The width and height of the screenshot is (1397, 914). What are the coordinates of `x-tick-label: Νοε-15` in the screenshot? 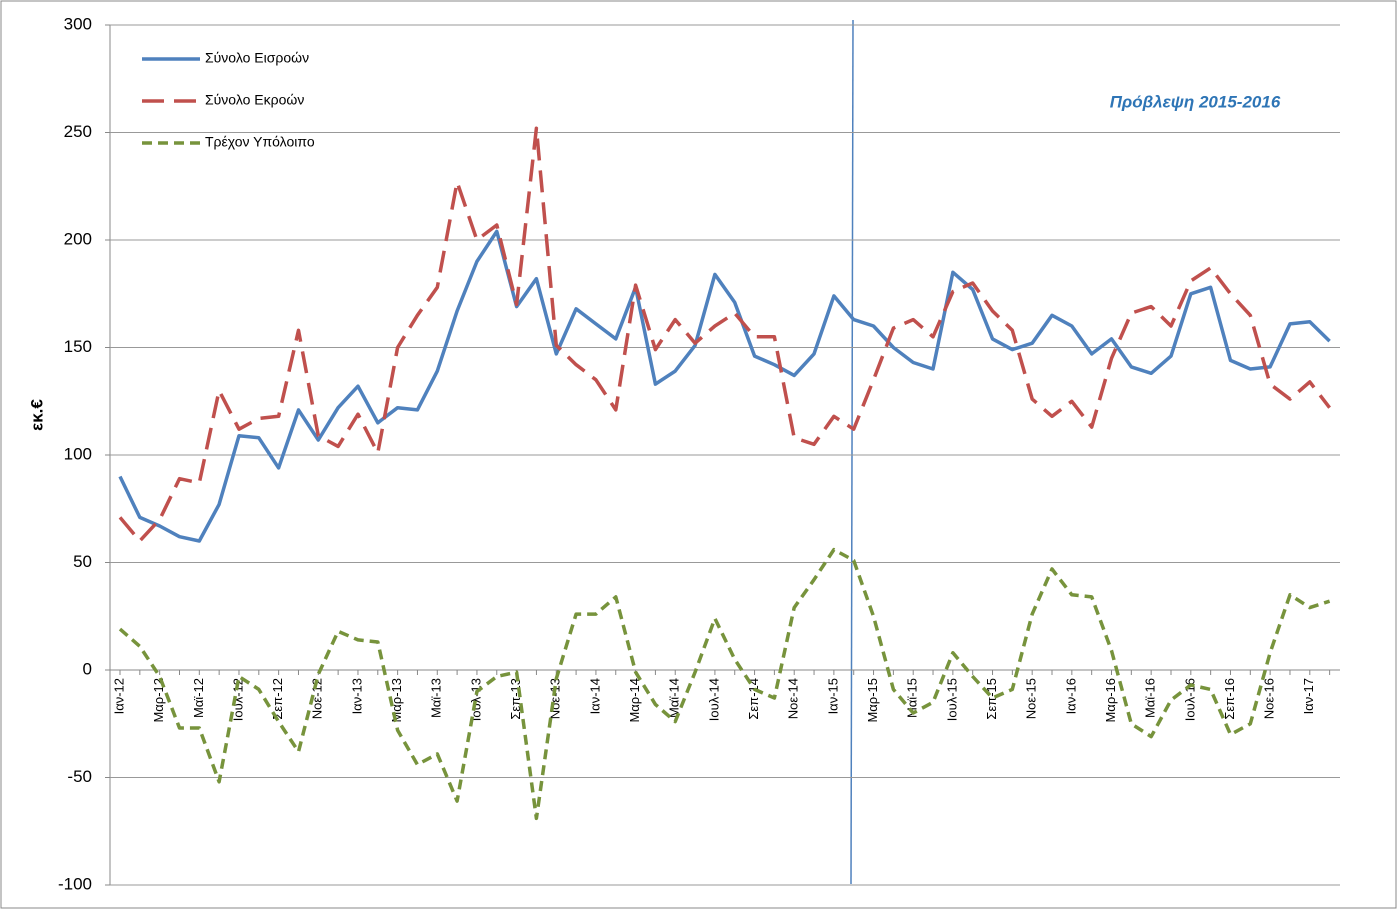 It's located at (1031, 698).